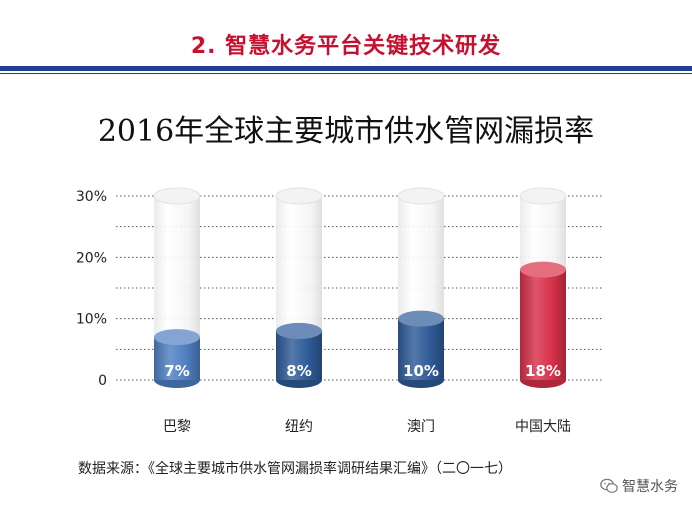 This screenshot has height=519, width=692. I want to click on slide-header: 2. 智慧水务平台关键技术研发, so click(346, 33).